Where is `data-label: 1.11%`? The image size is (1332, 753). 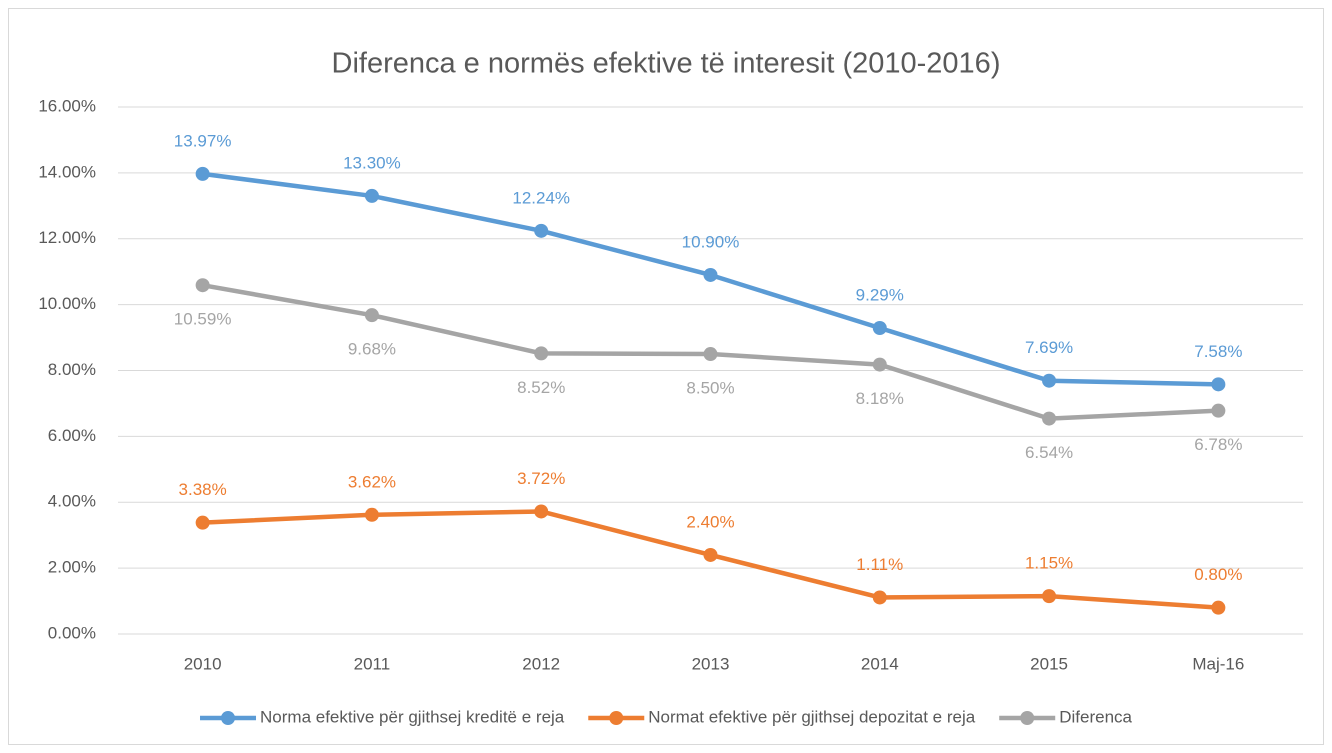 data-label: 1.11% is located at coordinates (879, 564).